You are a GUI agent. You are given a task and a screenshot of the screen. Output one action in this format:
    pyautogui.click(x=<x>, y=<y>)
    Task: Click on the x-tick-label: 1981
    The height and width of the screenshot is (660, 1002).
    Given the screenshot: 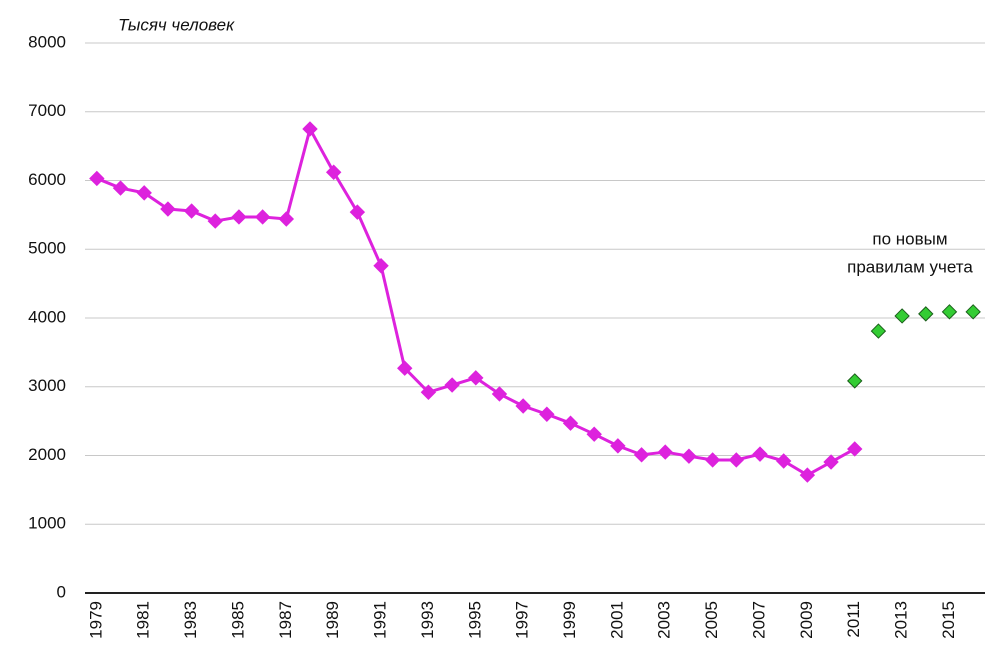 What is the action you would take?
    pyautogui.click(x=143, y=620)
    